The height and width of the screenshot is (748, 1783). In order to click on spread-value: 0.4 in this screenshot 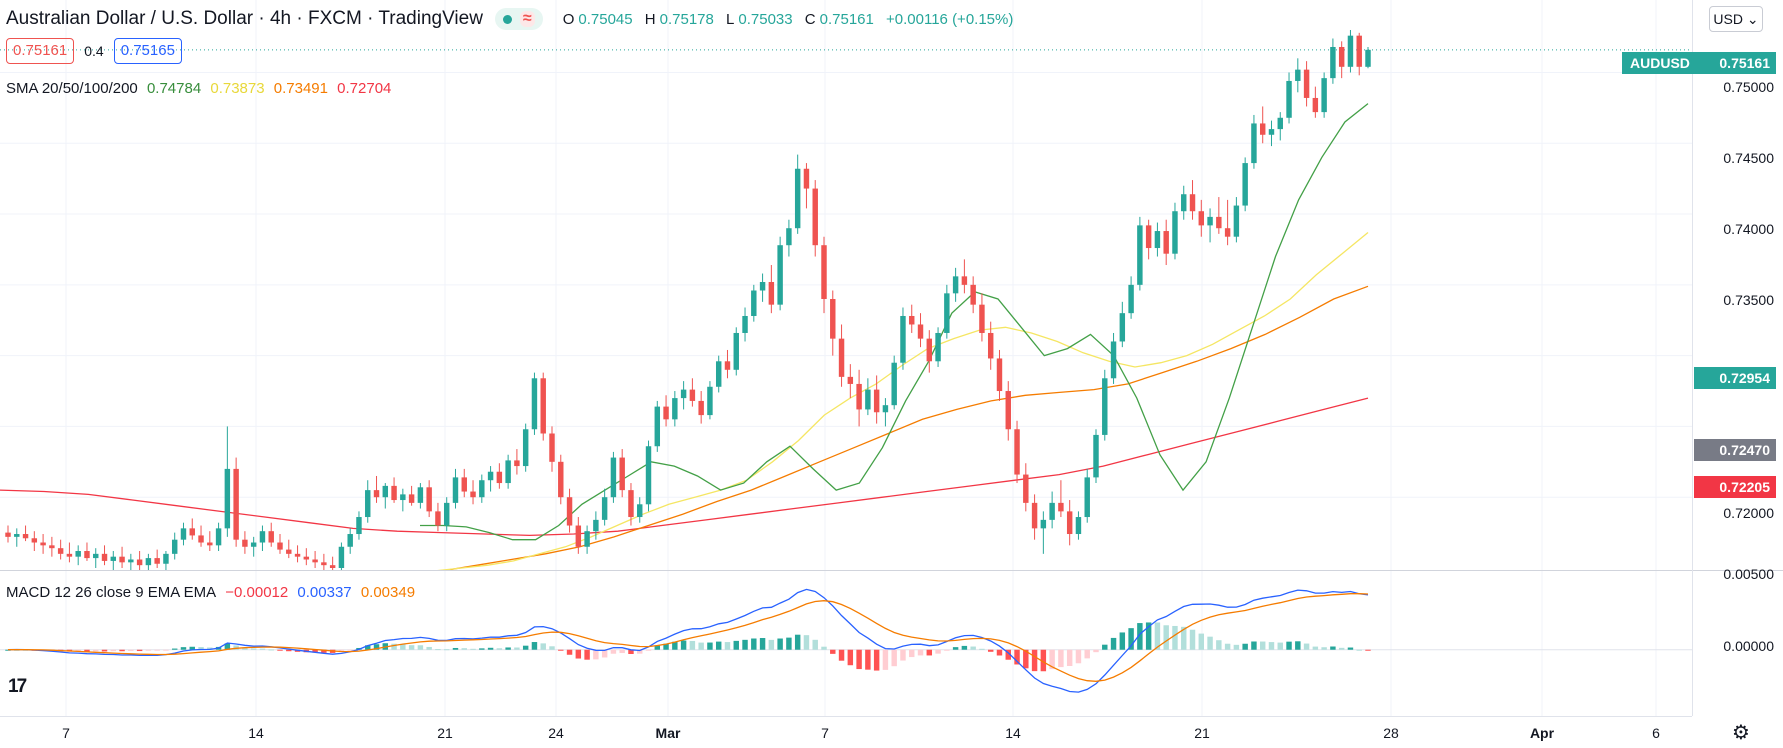, I will do `click(94, 51)`.